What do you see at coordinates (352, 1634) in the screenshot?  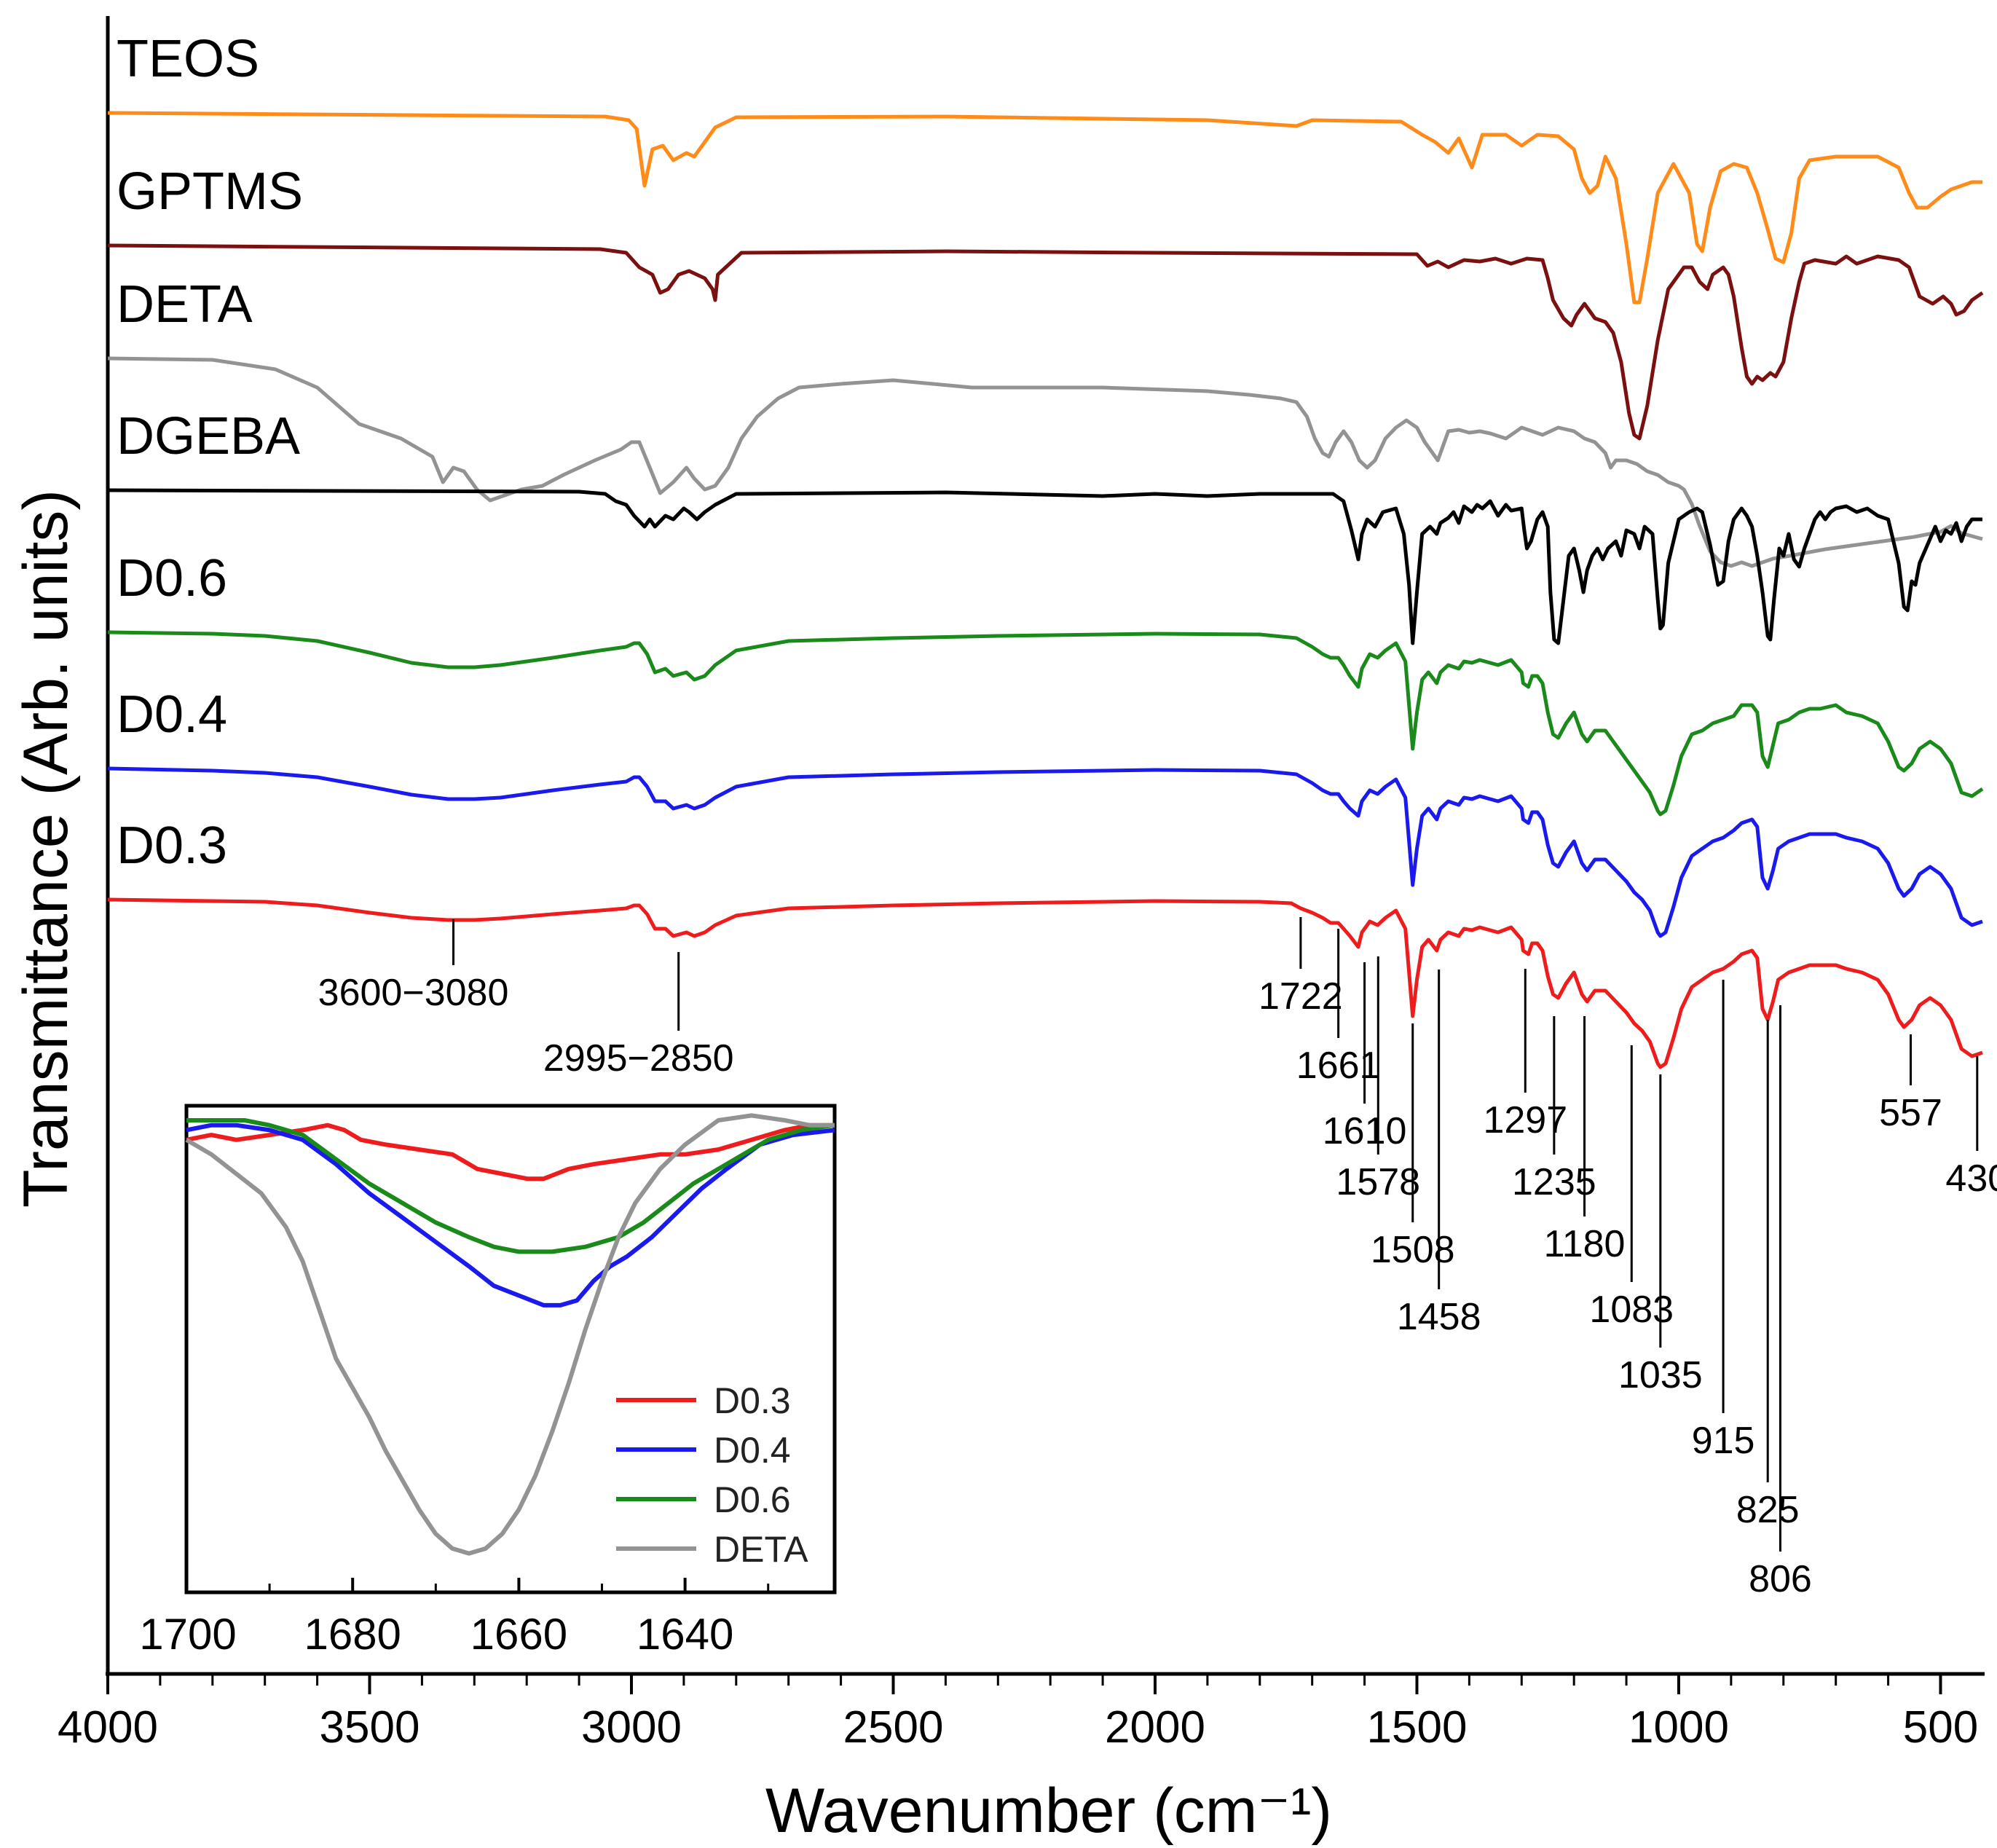 I see `inset-x-tick-label-1680: 1680` at bounding box center [352, 1634].